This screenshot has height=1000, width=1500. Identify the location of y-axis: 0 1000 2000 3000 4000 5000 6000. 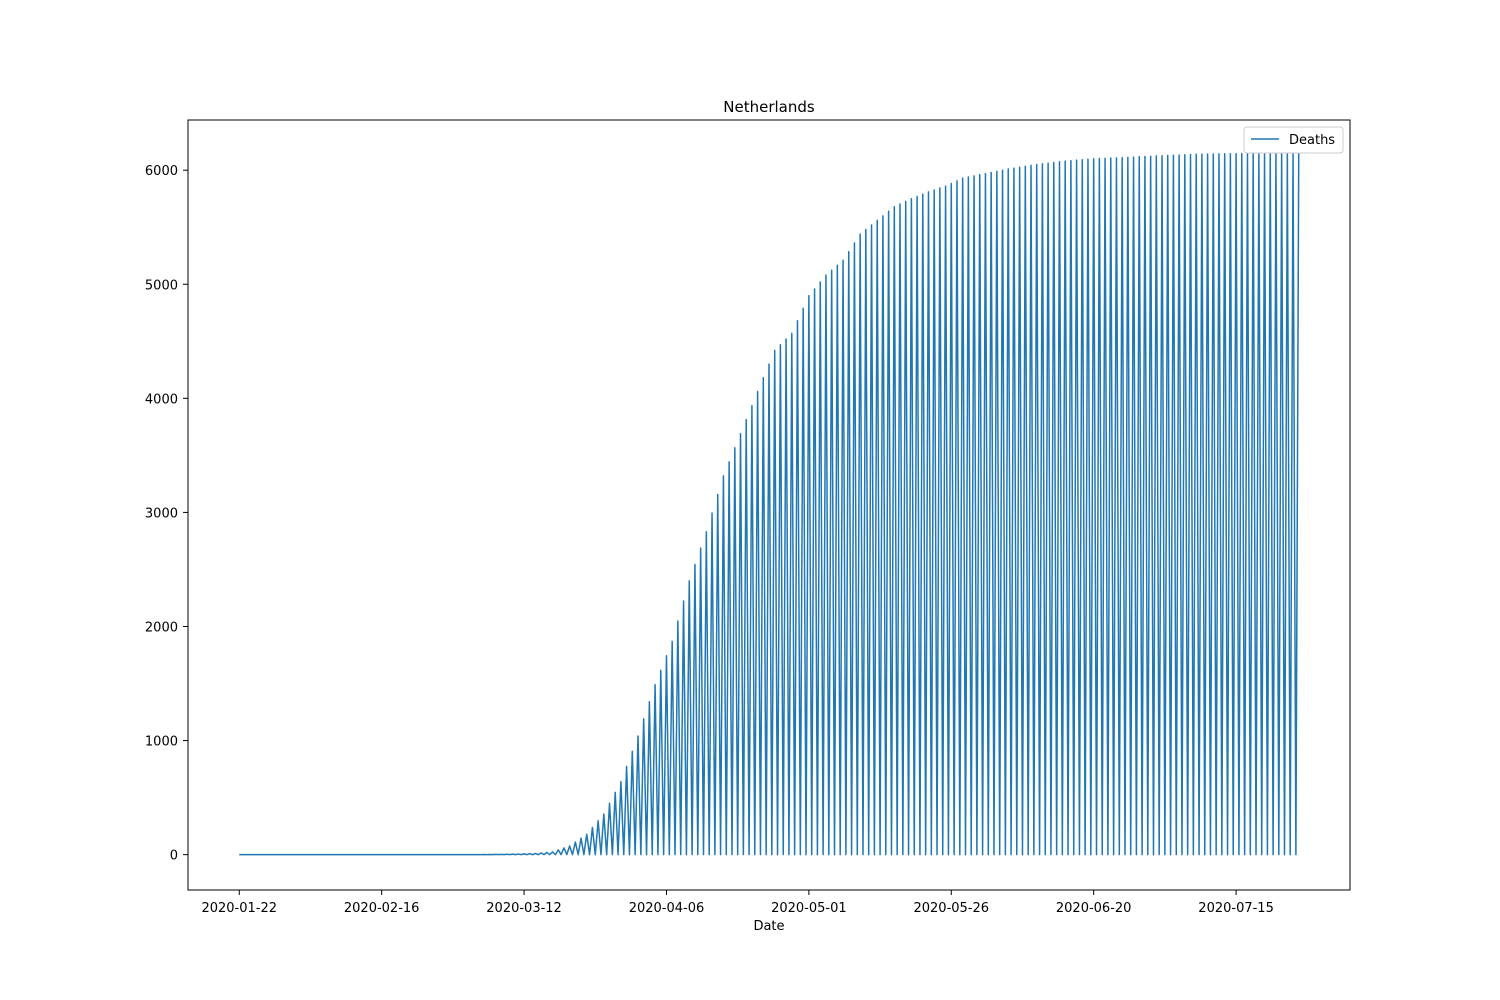
(166, 514).